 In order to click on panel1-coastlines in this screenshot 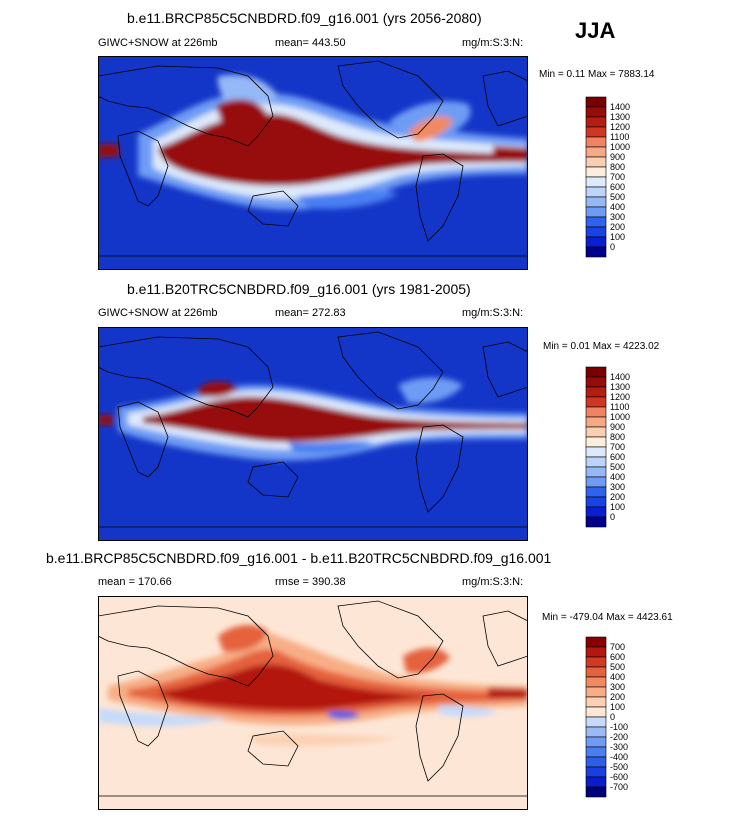, I will do `click(313, 158)`.